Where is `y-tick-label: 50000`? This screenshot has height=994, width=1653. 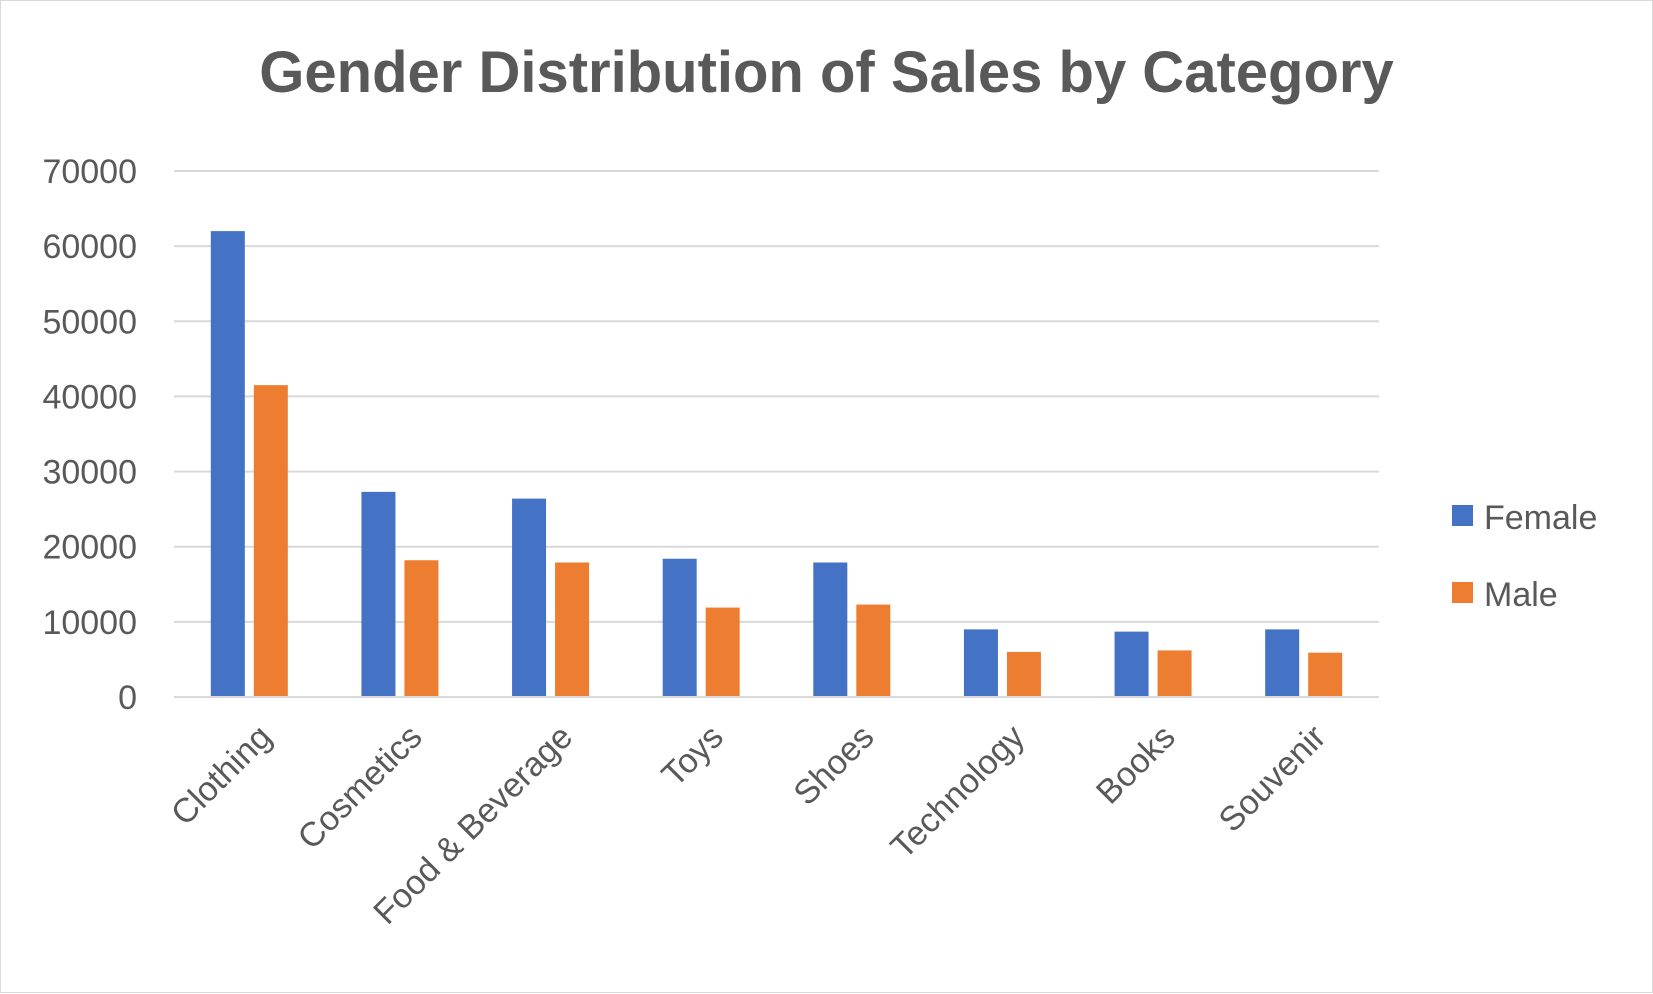 y-tick-label: 50000 is located at coordinates (89, 322).